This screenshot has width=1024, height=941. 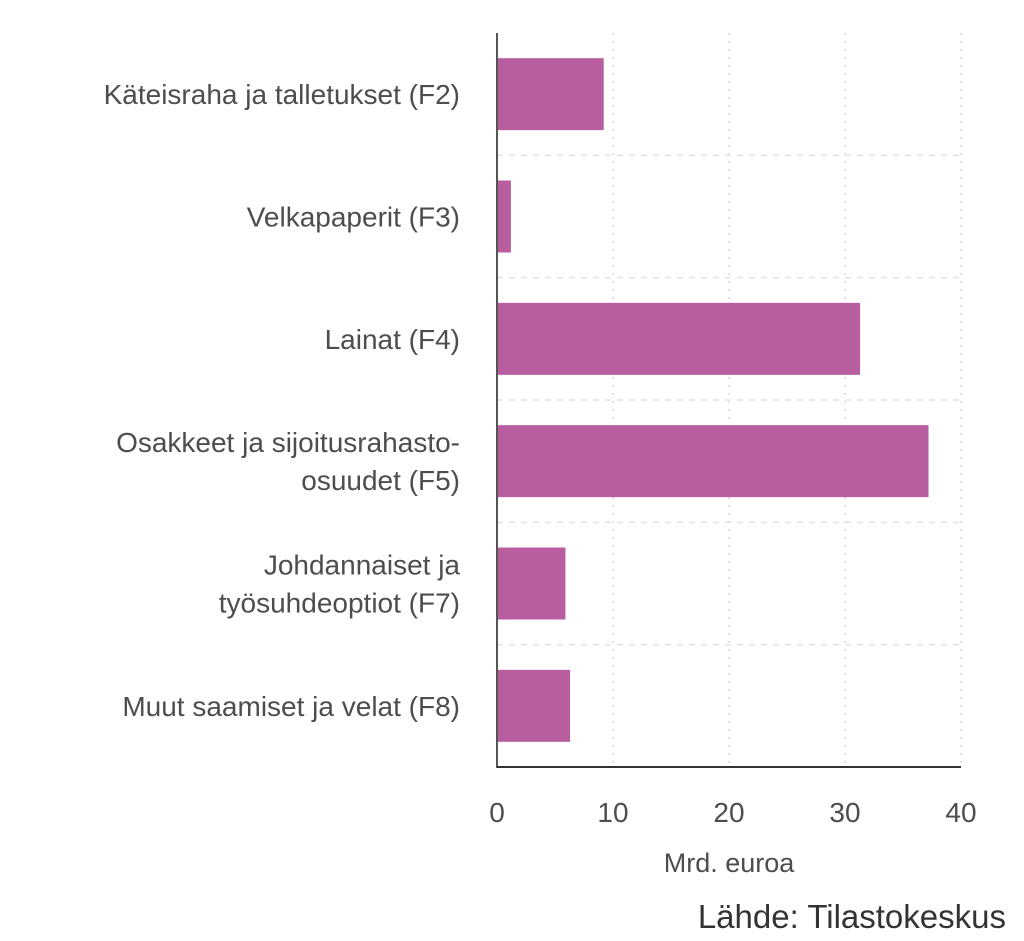 I want to click on category-label: työsuhdeoptiot (F7), so click(x=339, y=603).